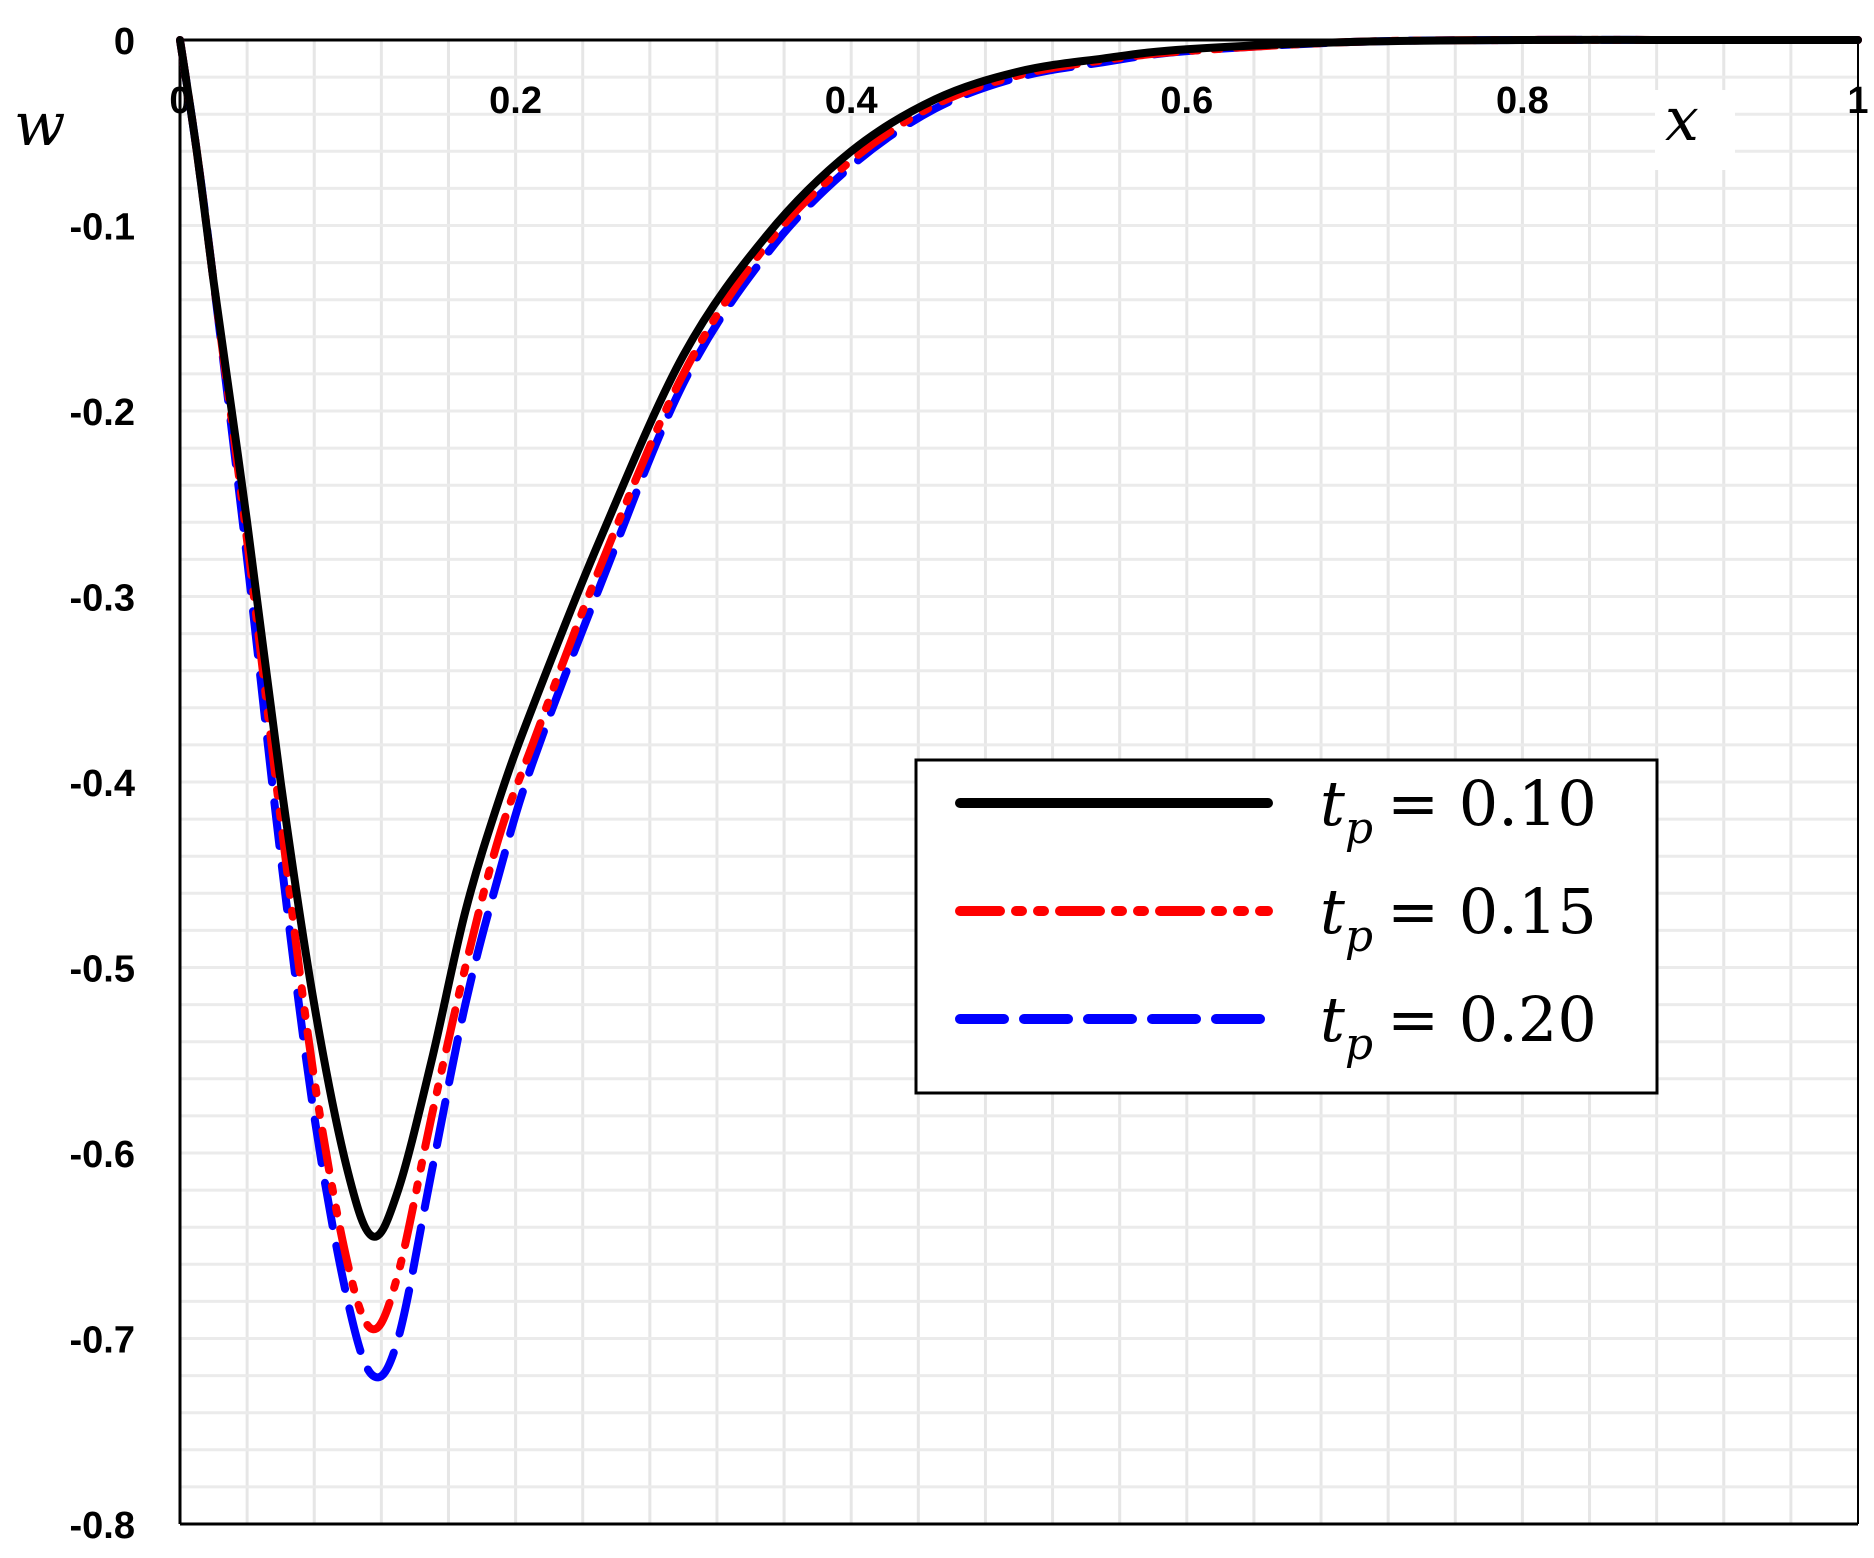 The height and width of the screenshot is (1558, 1874). Describe the element at coordinates (515, 101) in the screenshot. I see `x-tick-label: 0.2` at that location.